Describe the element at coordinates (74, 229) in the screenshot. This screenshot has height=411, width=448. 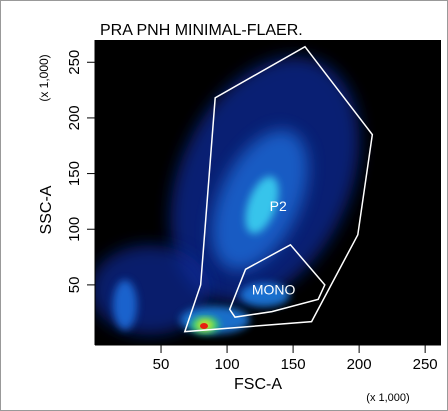
I see `y-tick-label: 100` at that location.